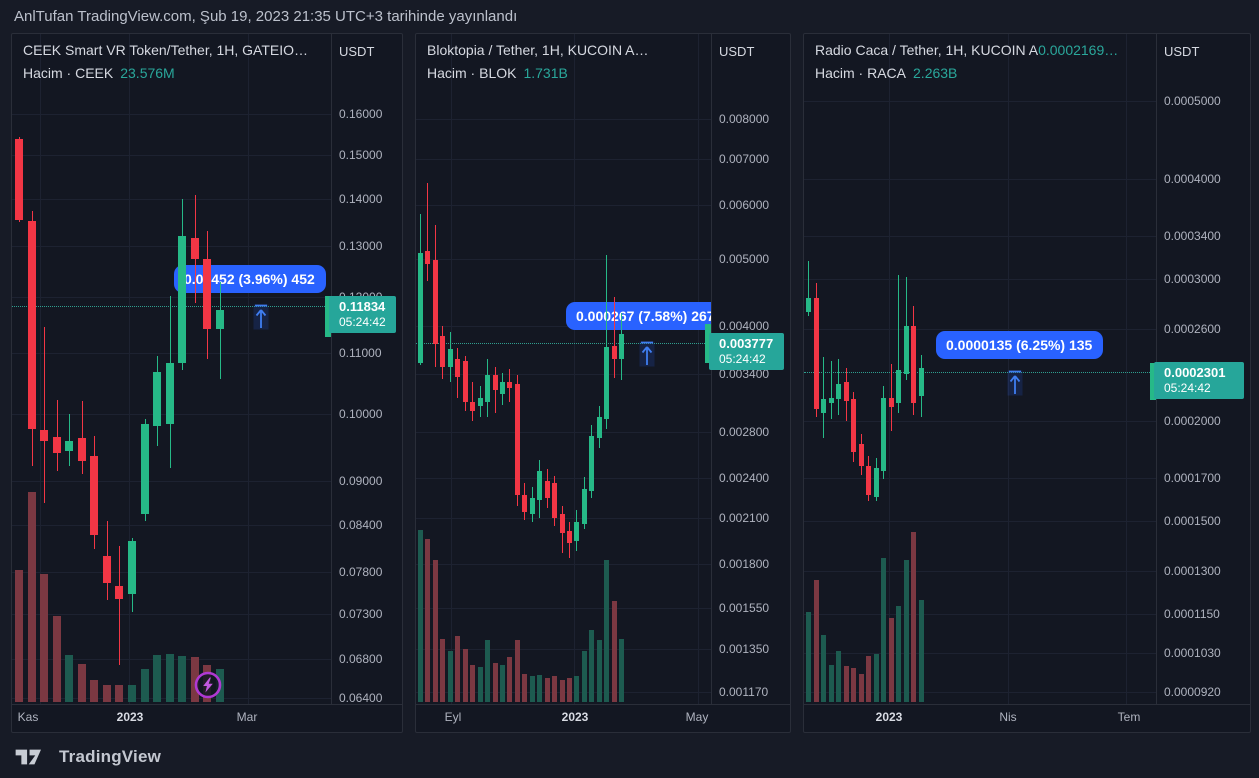 This screenshot has height=778, width=1259. What do you see at coordinates (72, 73) in the screenshot?
I see `volume-study-label: Hacim · CEEK` at bounding box center [72, 73].